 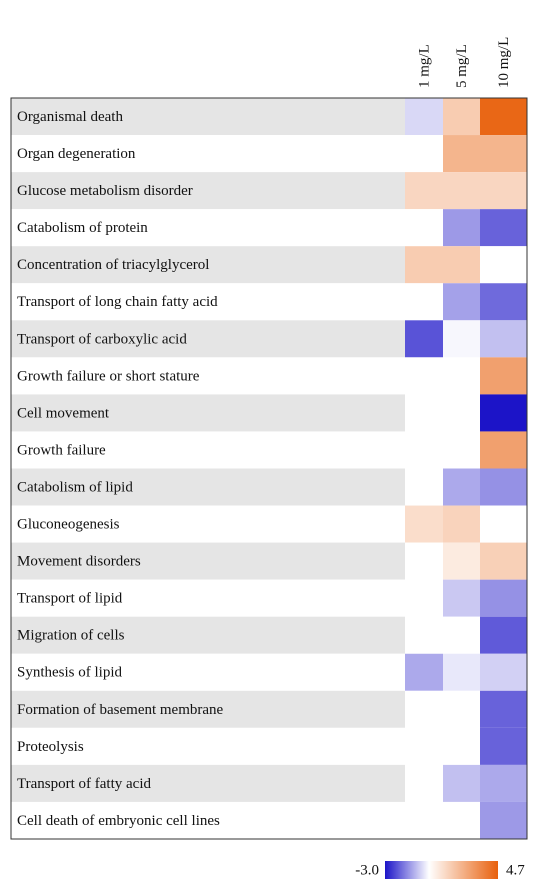 What do you see at coordinates (118, 821) in the screenshot?
I see `row-label: Cell death of embryonic cell lines` at bounding box center [118, 821].